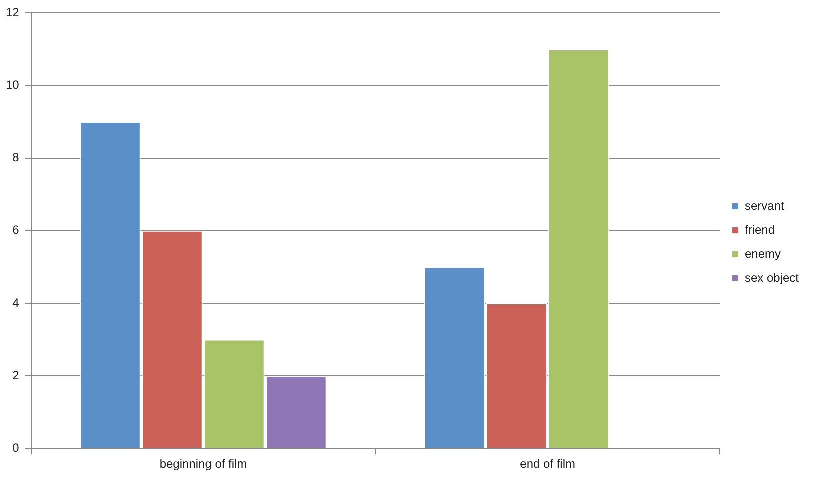  Describe the element at coordinates (16, 303) in the screenshot. I see `y-tick-label: 4` at that location.